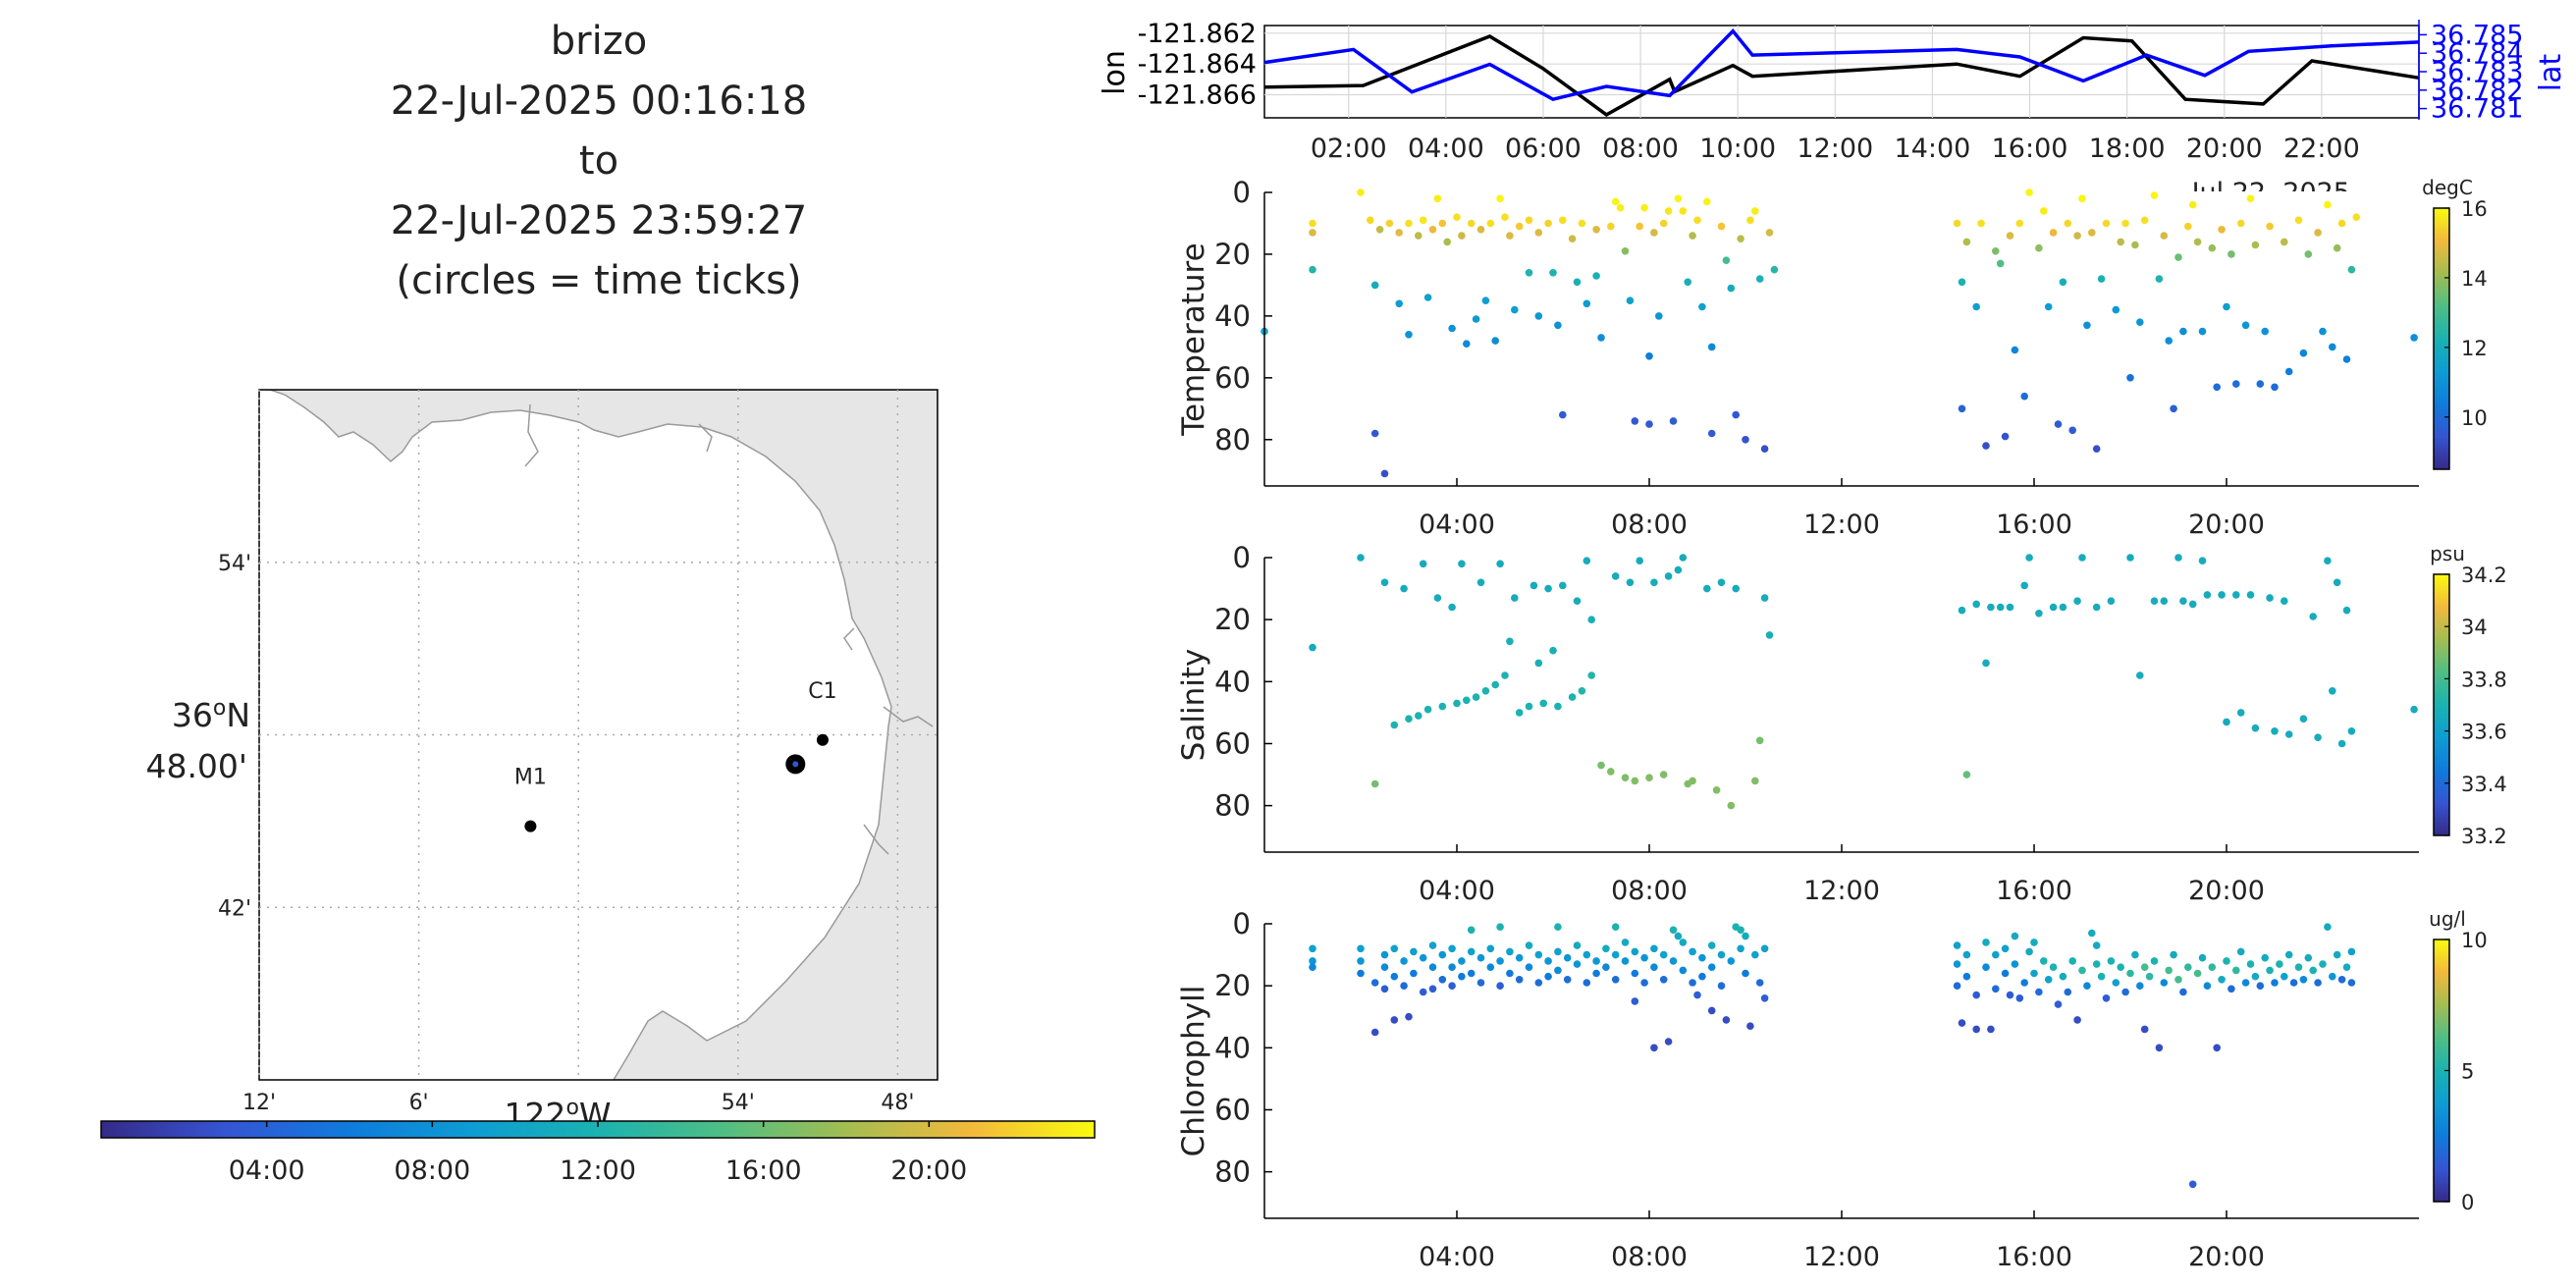 The width and height of the screenshot is (2576, 1288). I want to click on map-ylabel-min: 48.00', so click(196, 766).